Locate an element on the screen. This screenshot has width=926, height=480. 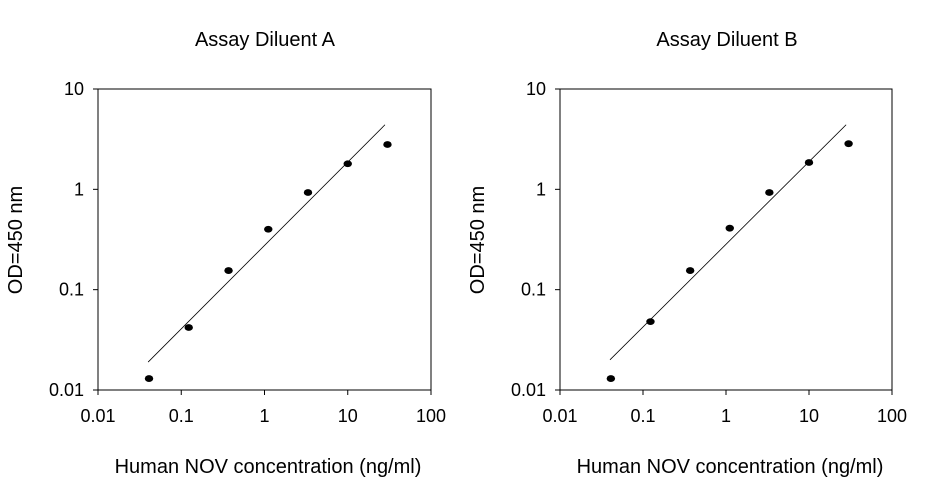
chart-b-y-tick-label: 0.01 is located at coordinates (528, 390).